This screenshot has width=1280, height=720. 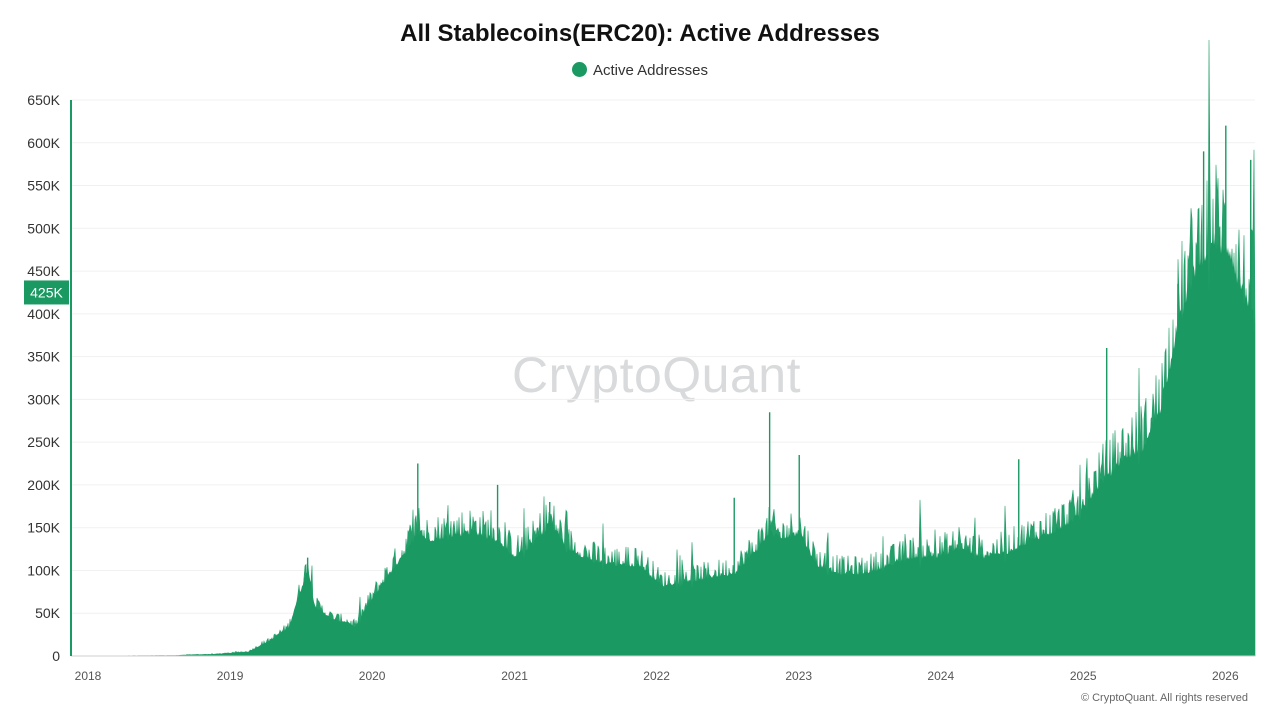 I want to click on y-tick-label: 250K, so click(x=43, y=442).